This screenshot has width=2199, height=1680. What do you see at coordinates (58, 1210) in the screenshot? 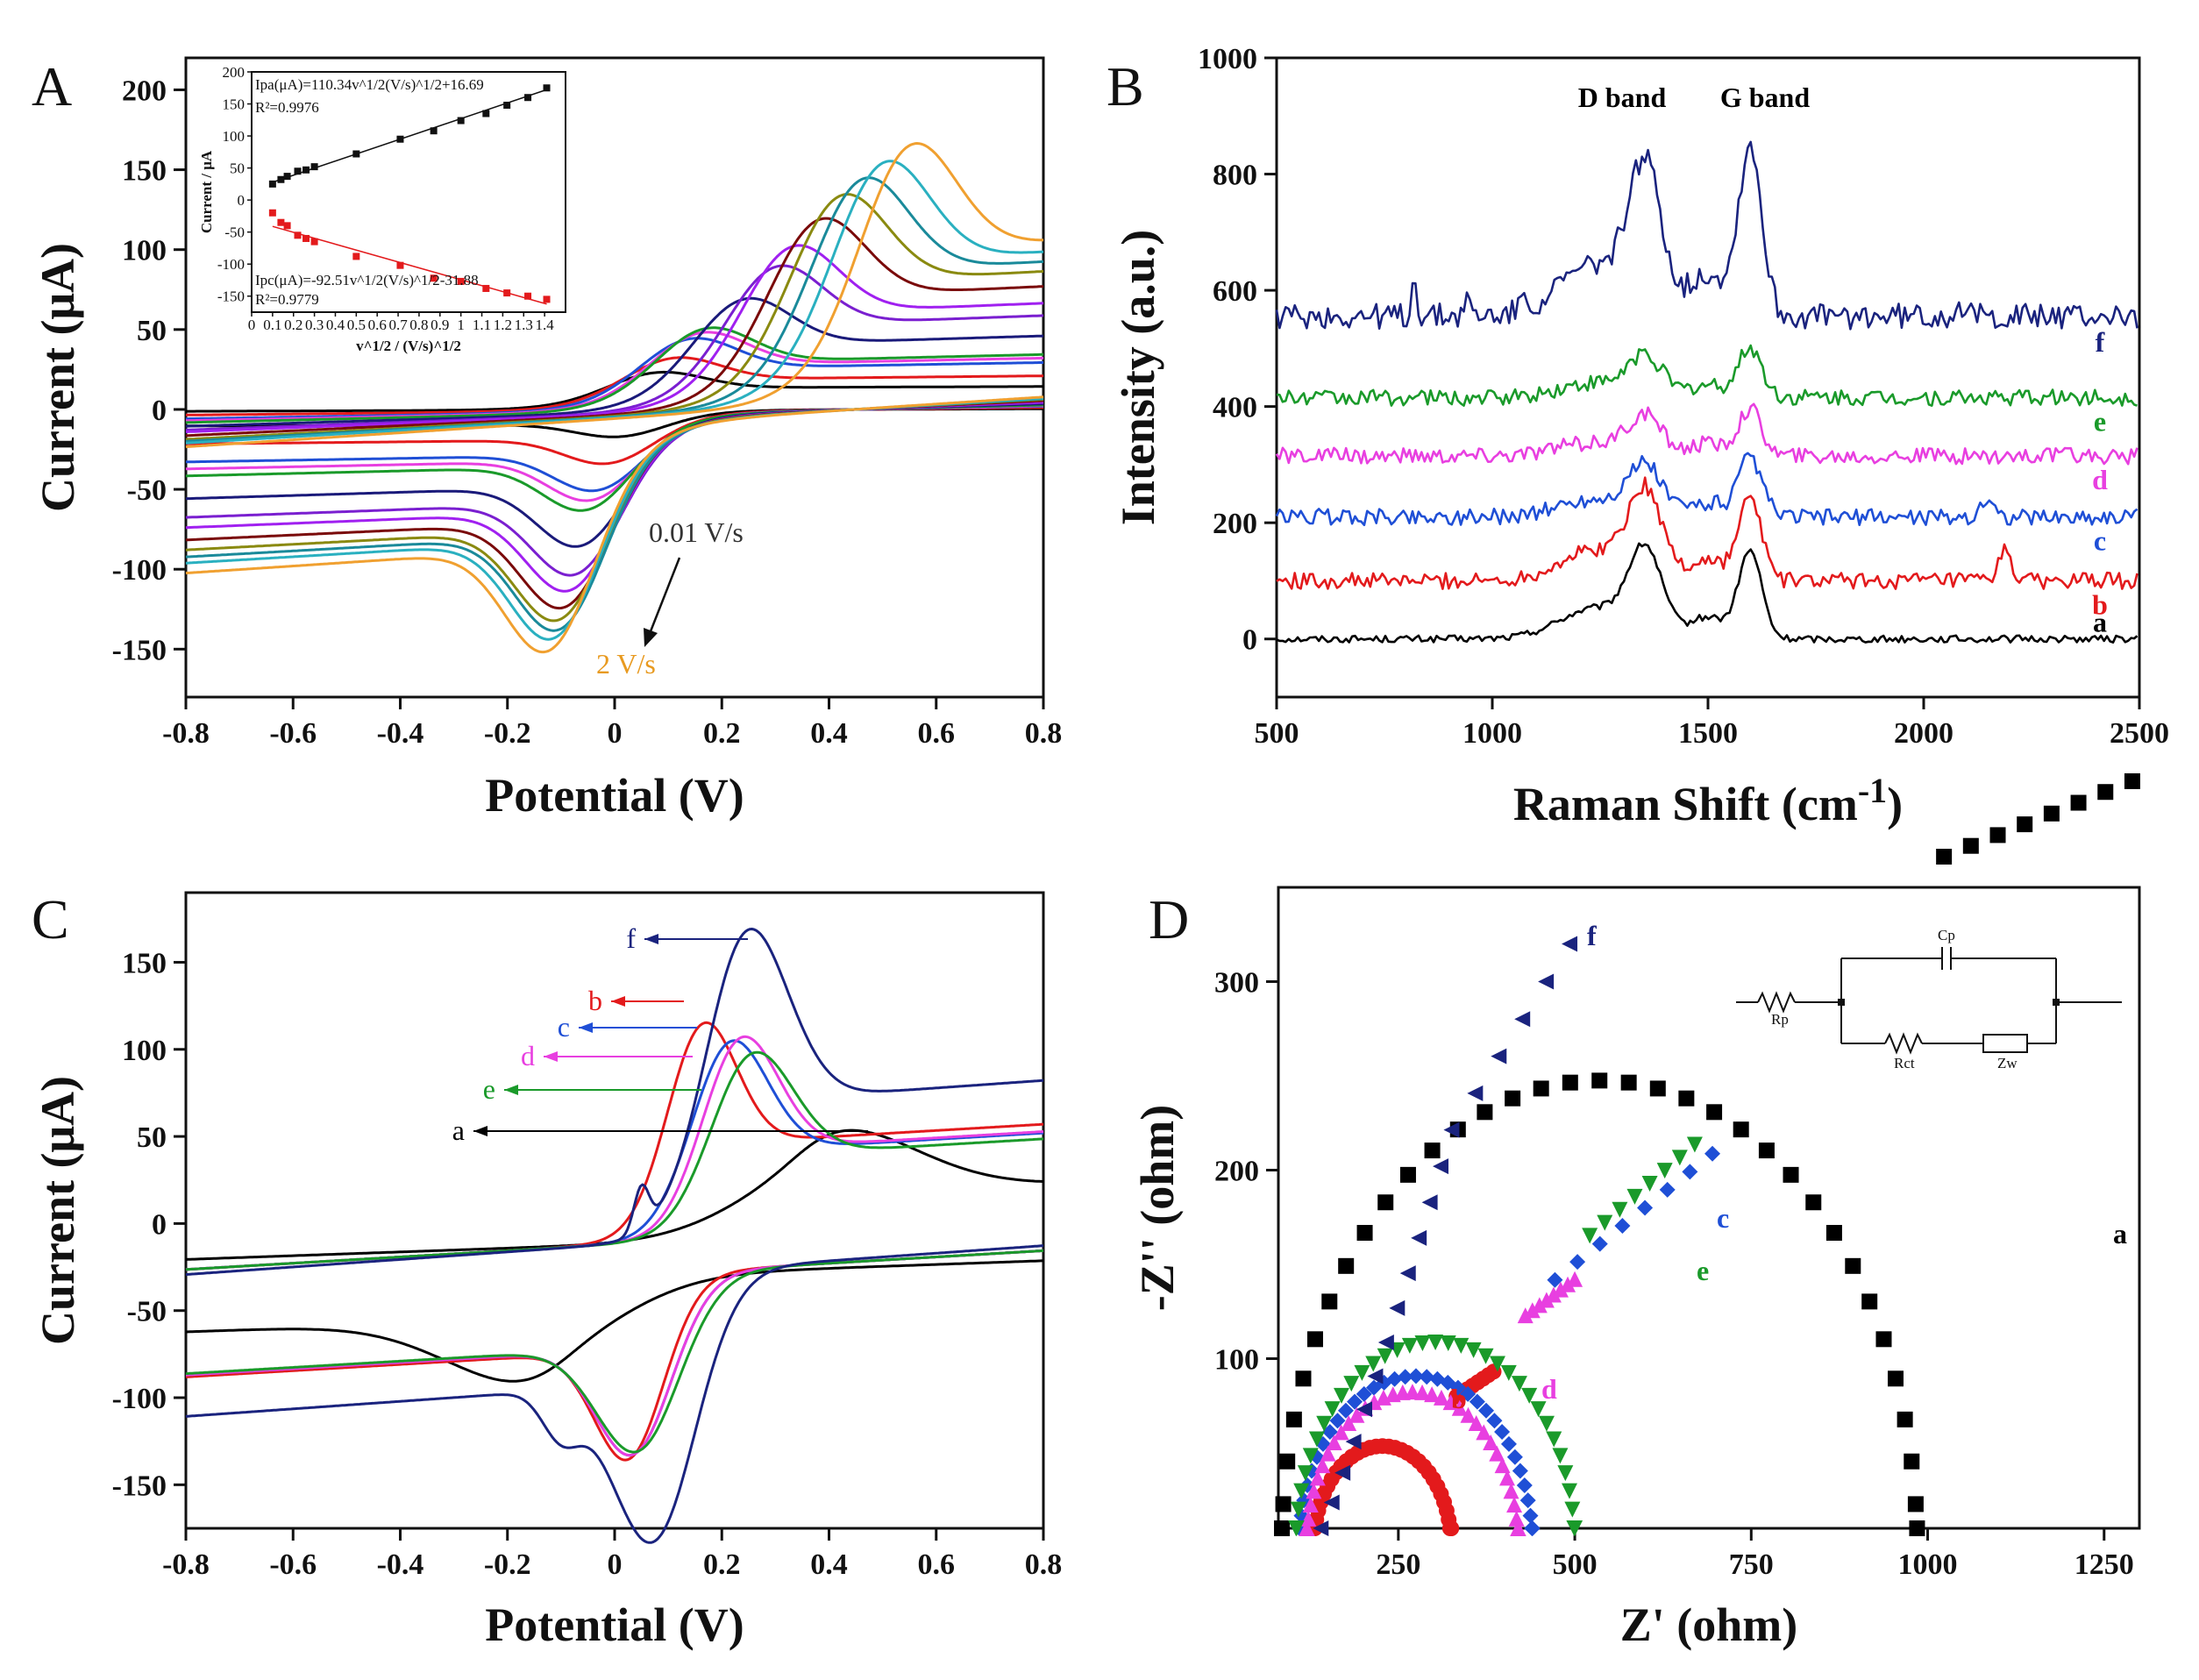
I see `y-axis-label: Current (μA)` at bounding box center [58, 1210].